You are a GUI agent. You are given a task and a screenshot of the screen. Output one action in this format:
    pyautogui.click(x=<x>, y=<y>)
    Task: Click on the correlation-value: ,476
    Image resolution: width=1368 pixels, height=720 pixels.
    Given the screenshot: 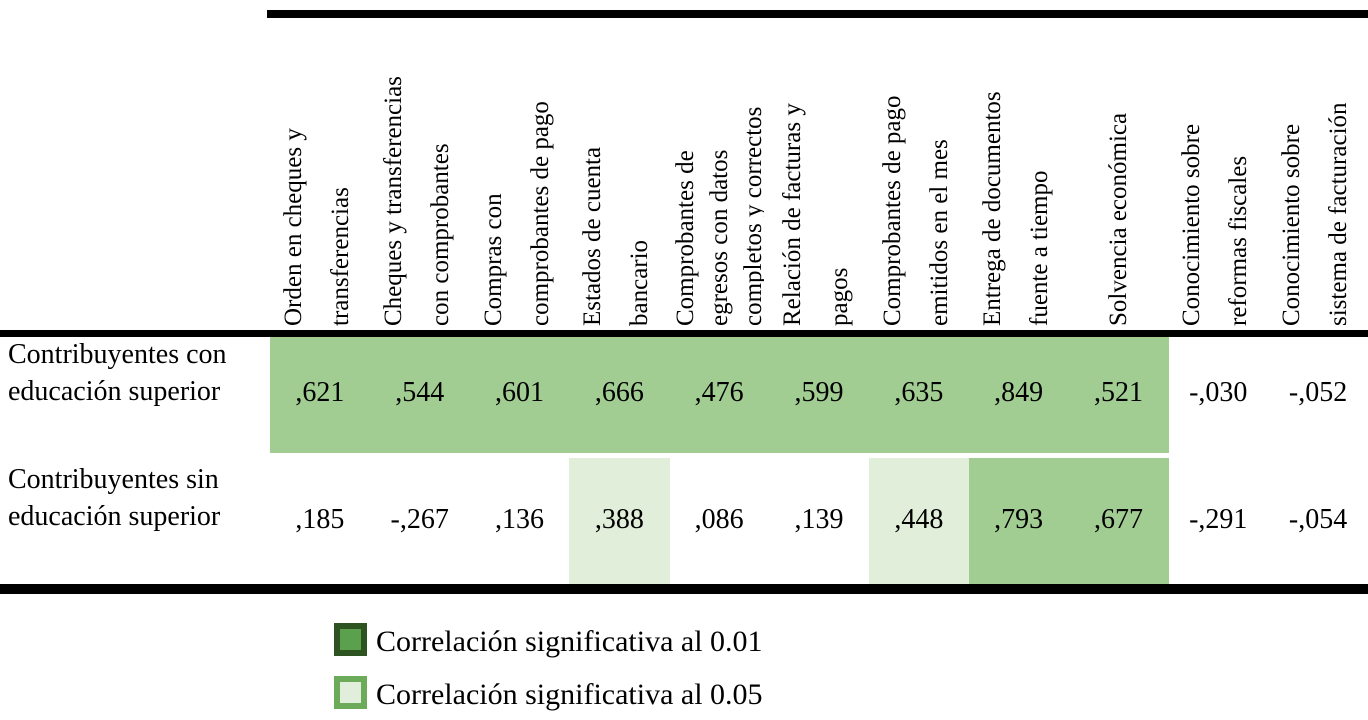 What is the action you would take?
    pyautogui.click(x=719, y=392)
    